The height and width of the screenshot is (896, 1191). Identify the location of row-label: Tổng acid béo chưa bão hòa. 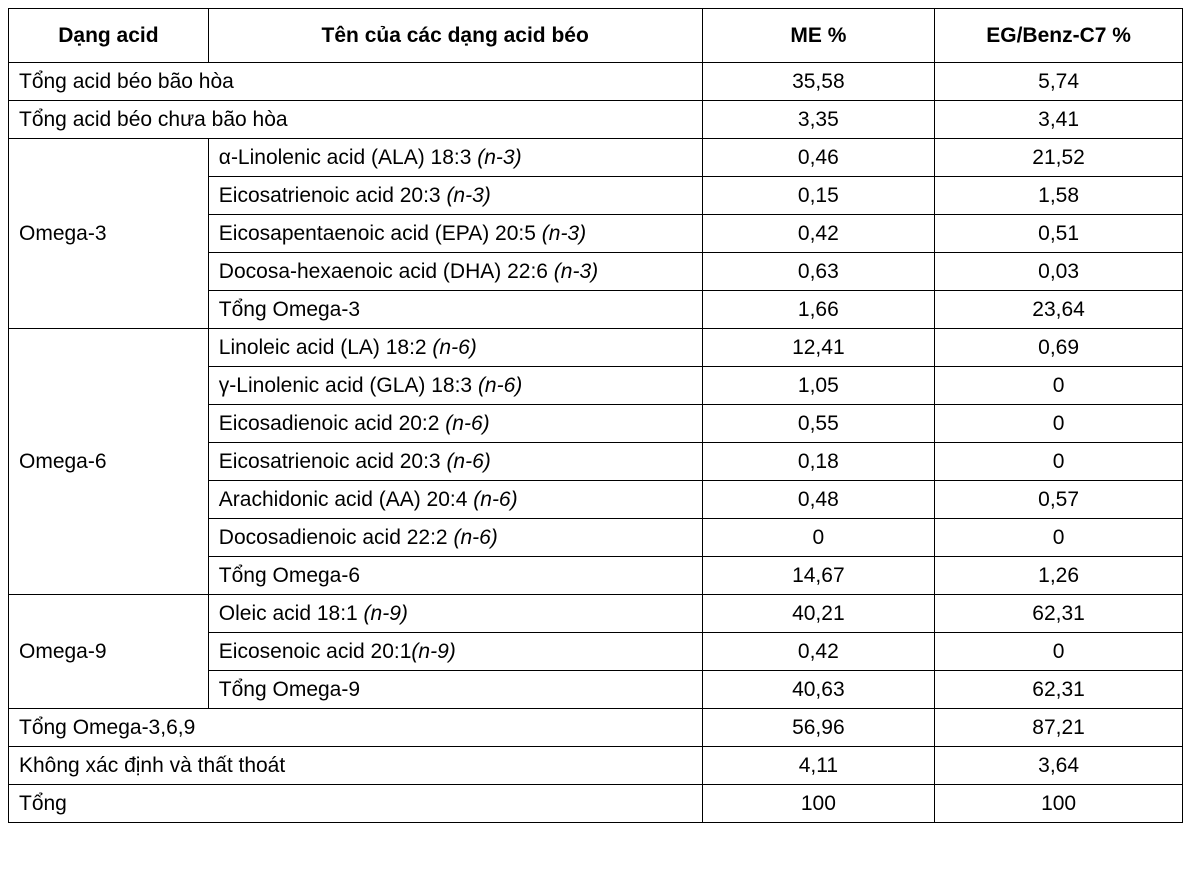
(355, 119).